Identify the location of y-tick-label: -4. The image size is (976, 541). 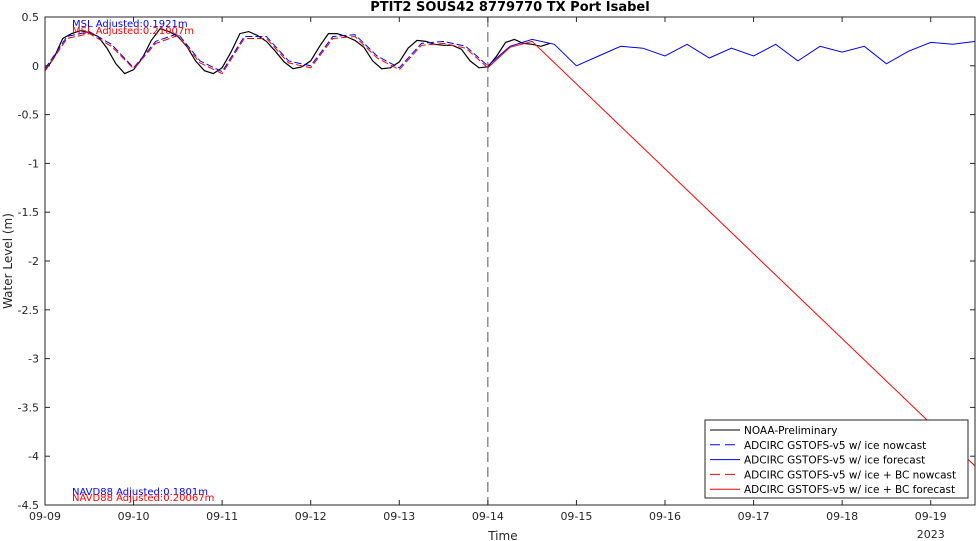
(33, 456).